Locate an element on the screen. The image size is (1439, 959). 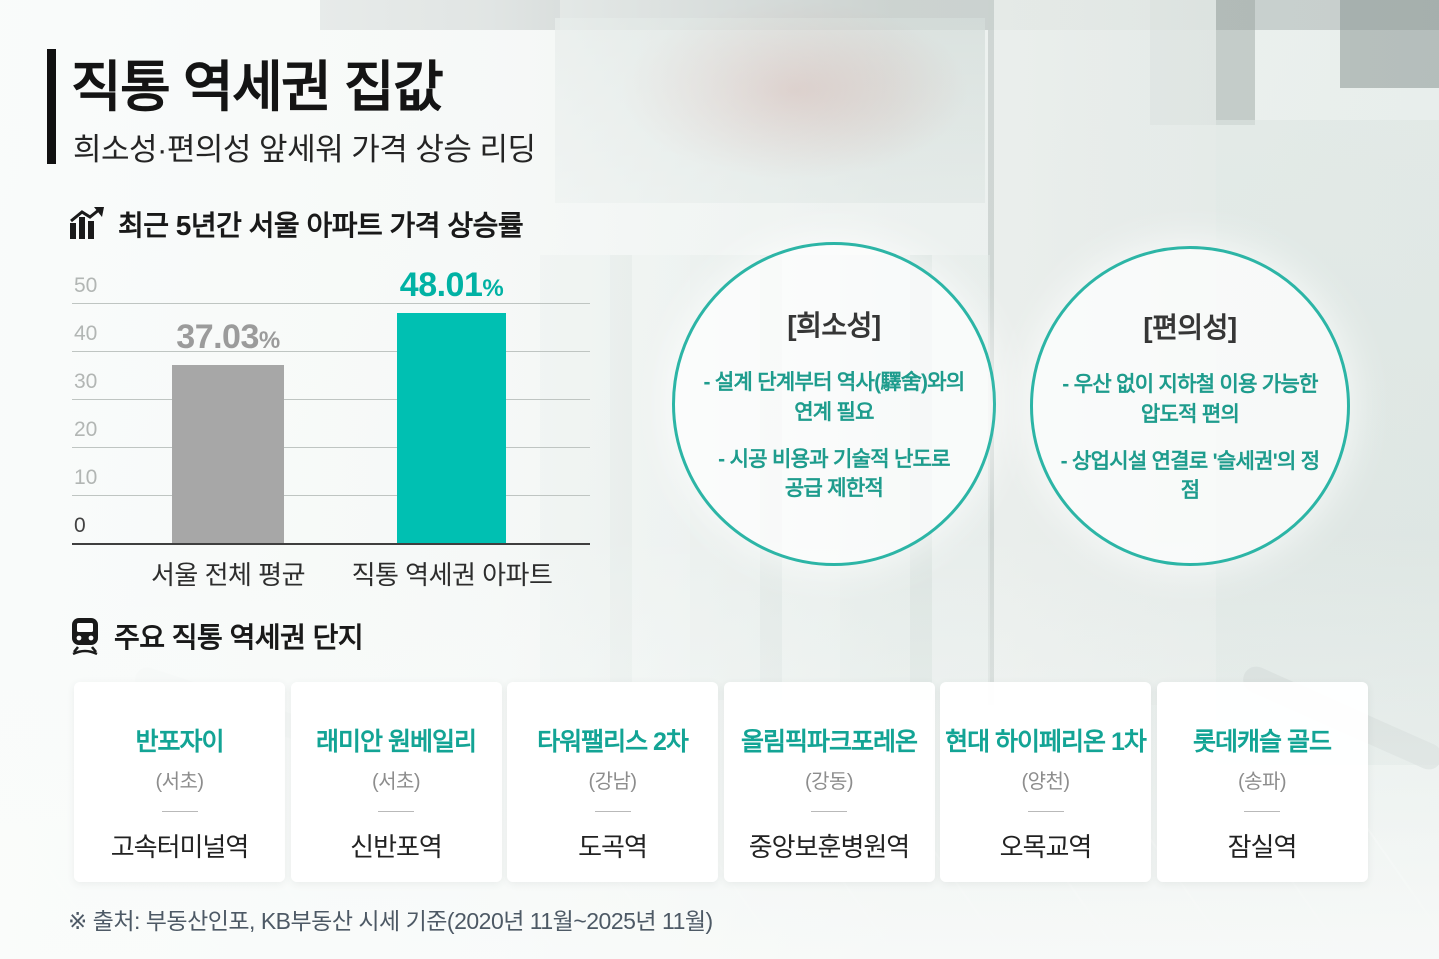
bar-station-area: 48.01% is located at coordinates (451, 404).